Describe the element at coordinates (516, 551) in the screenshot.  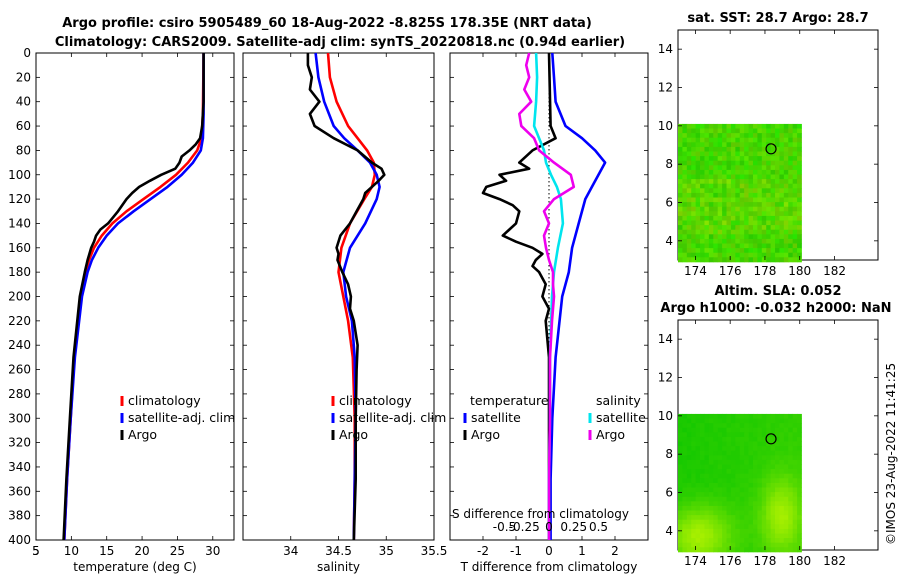
I see `x-tick-label: -1` at that location.